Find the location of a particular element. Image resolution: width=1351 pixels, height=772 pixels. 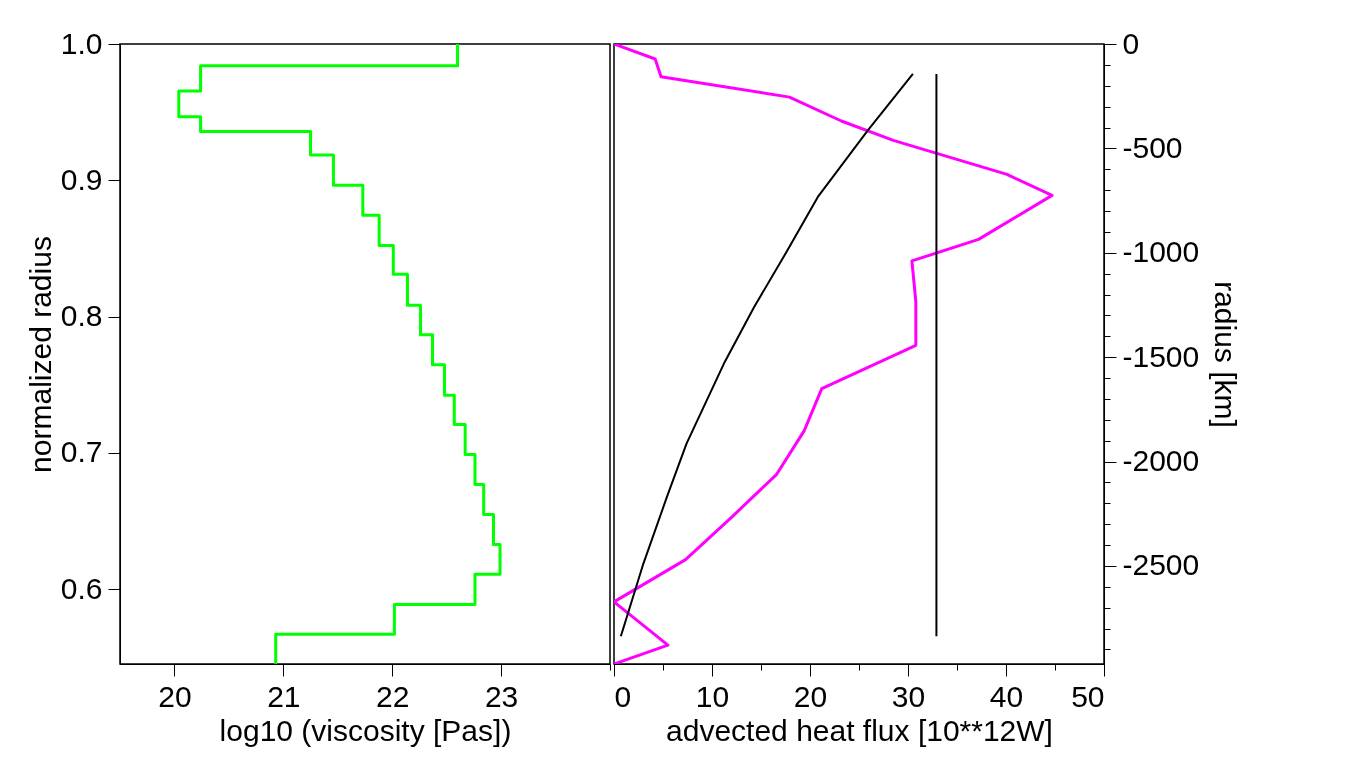

y-tick-label: 1.0 is located at coordinates (81, 43).